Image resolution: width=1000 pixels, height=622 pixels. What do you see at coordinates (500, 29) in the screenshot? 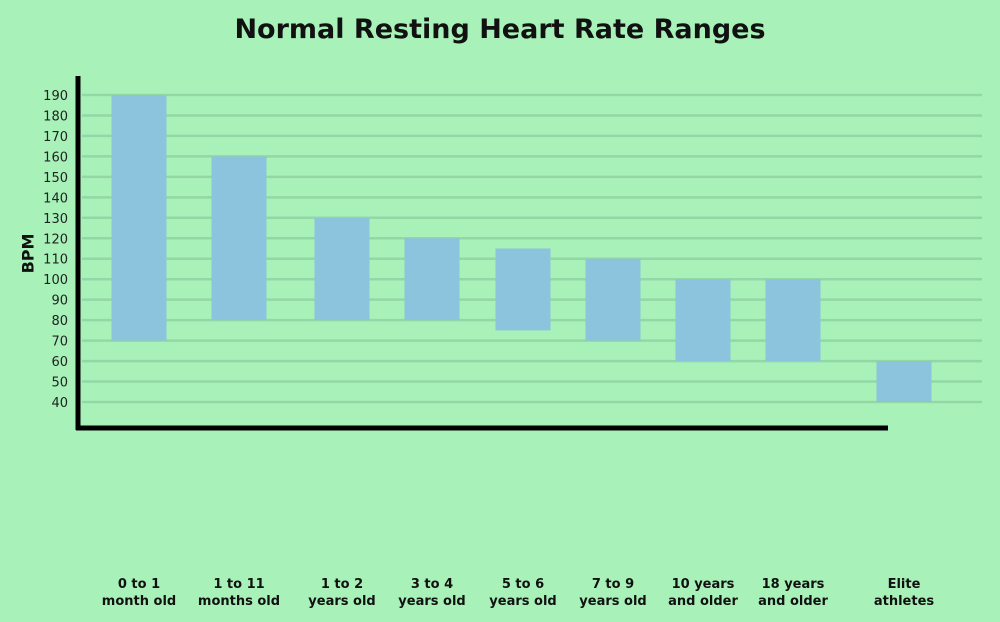
I see `chart-title: Normal Resting Heart Rate Ranges` at bounding box center [500, 29].